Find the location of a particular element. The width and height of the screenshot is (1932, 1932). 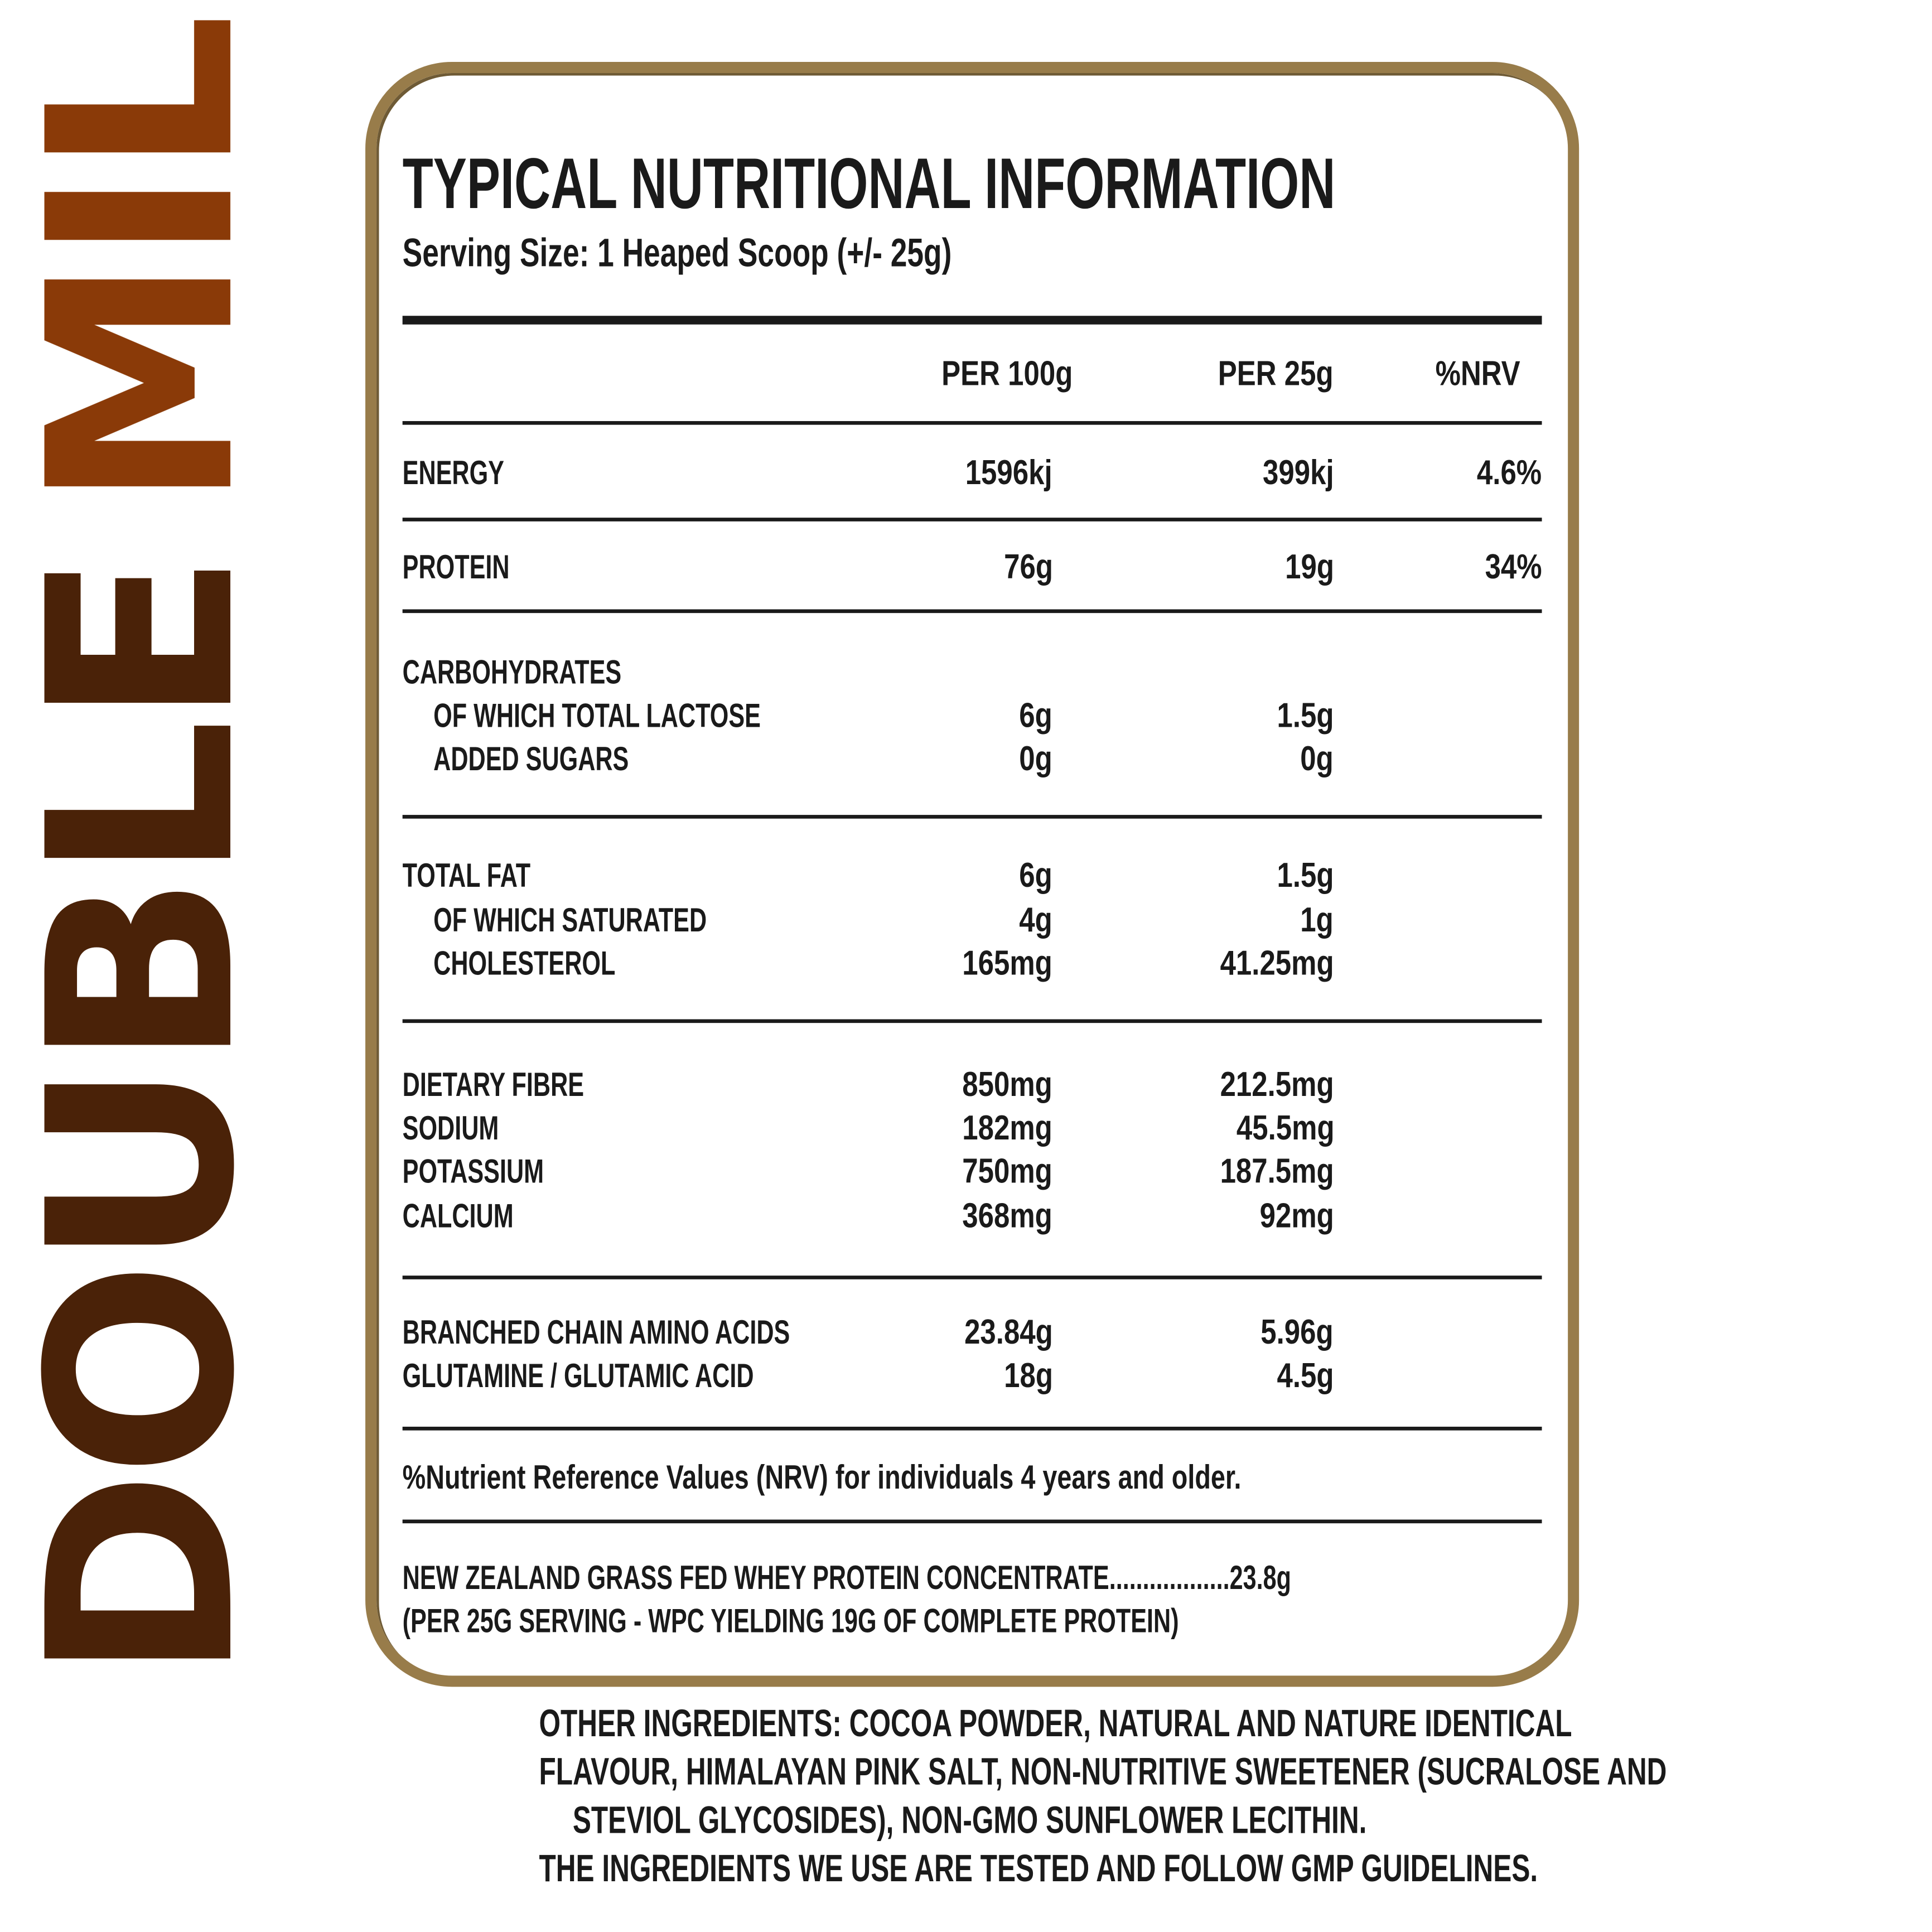

per100-value: 165mg is located at coordinates (1007, 963).